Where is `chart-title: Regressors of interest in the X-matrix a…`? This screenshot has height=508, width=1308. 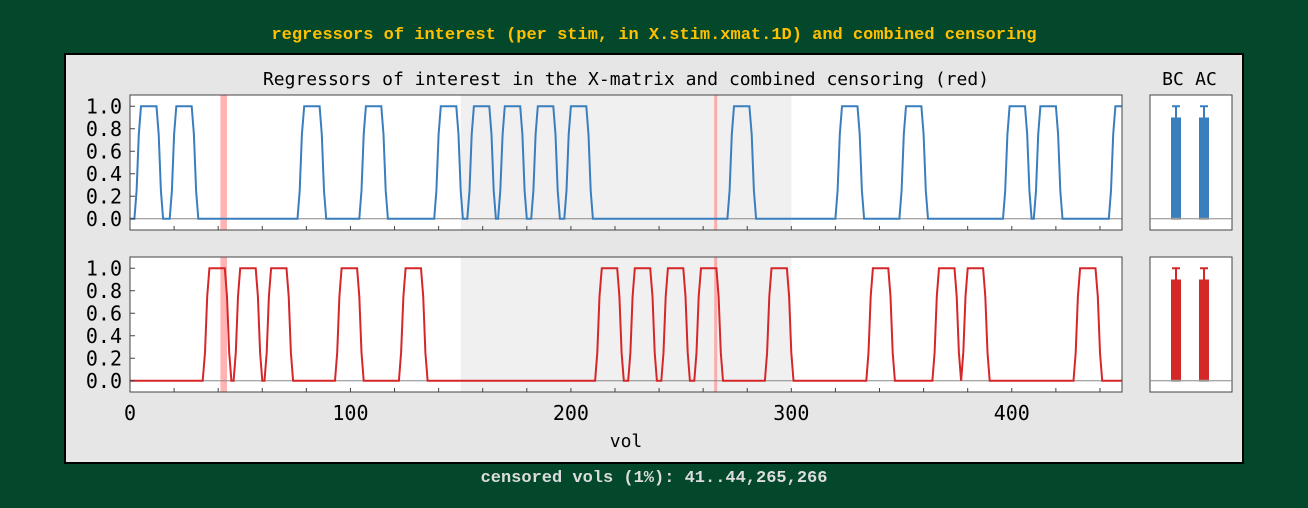 chart-title: Regressors of interest in the X-matrix a… is located at coordinates (626, 79).